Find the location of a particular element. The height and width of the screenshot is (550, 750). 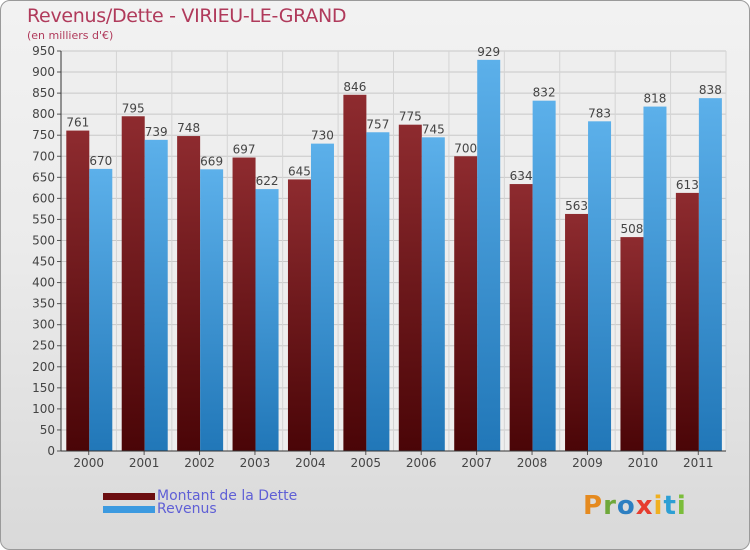

data-label-debt: 700 is located at coordinates (465, 148).